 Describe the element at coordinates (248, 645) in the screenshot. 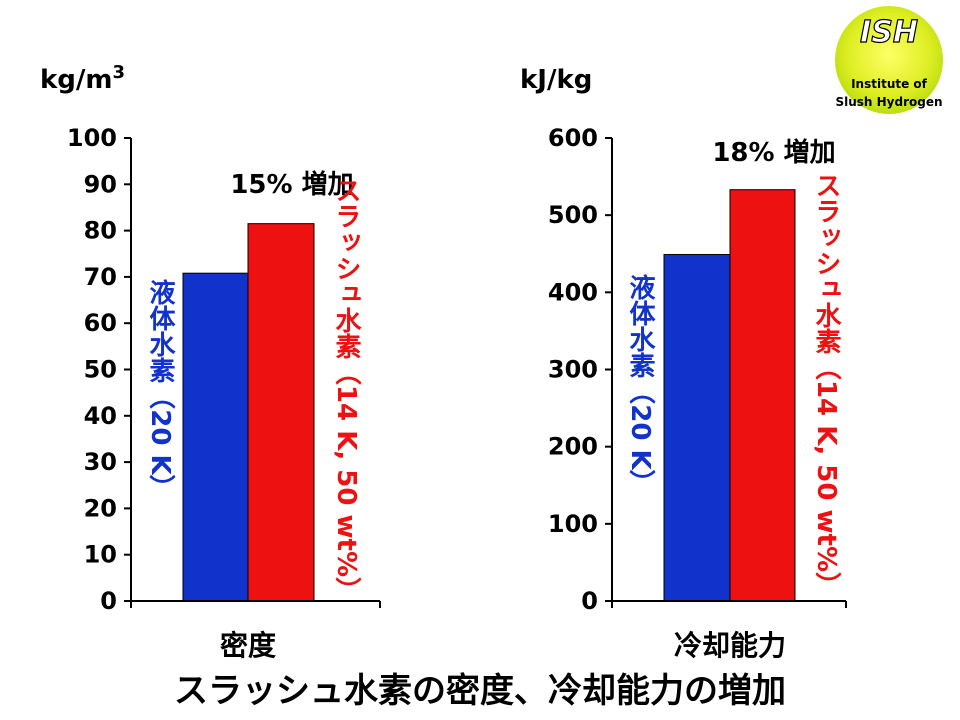

I see `x-category-label: 密度` at that location.